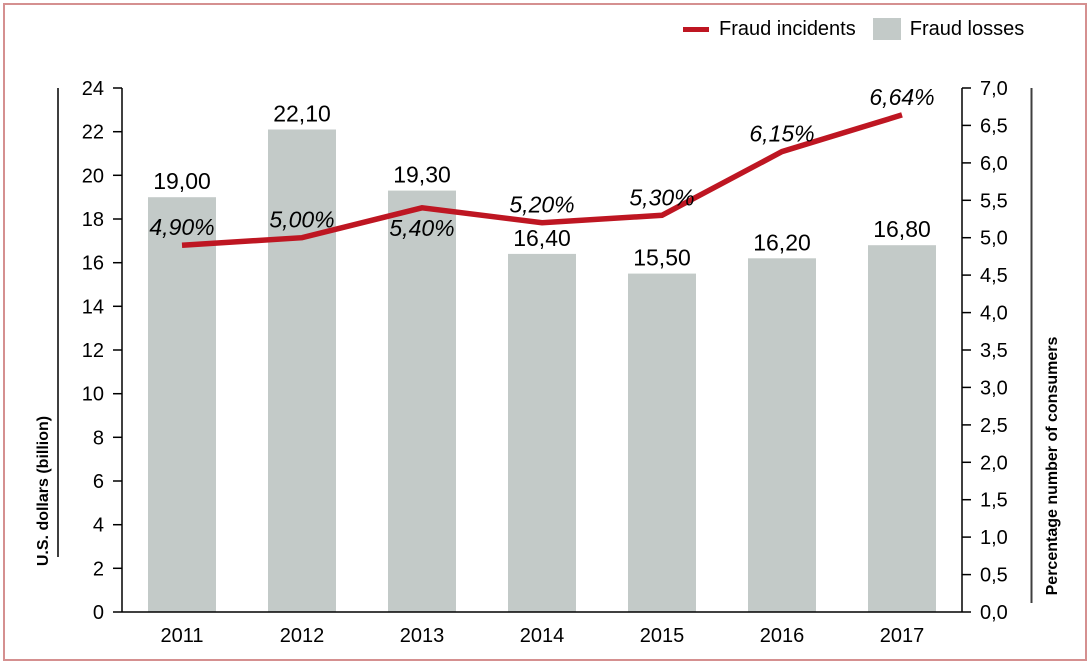 The height and width of the screenshot is (664, 1090). I want to click on right-axis-tick-label: 5,0, so click(994, 239).